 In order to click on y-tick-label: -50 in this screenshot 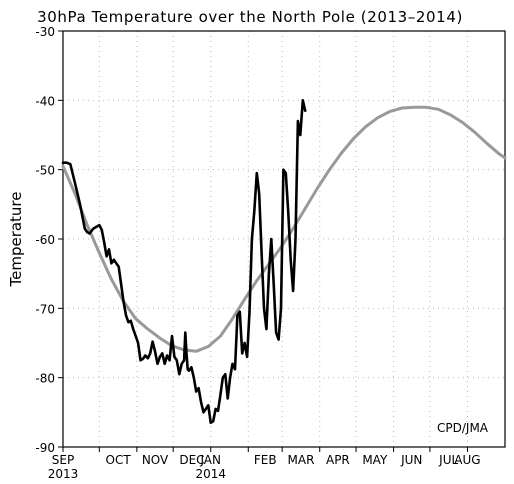, I will do `click(45, 171)`.